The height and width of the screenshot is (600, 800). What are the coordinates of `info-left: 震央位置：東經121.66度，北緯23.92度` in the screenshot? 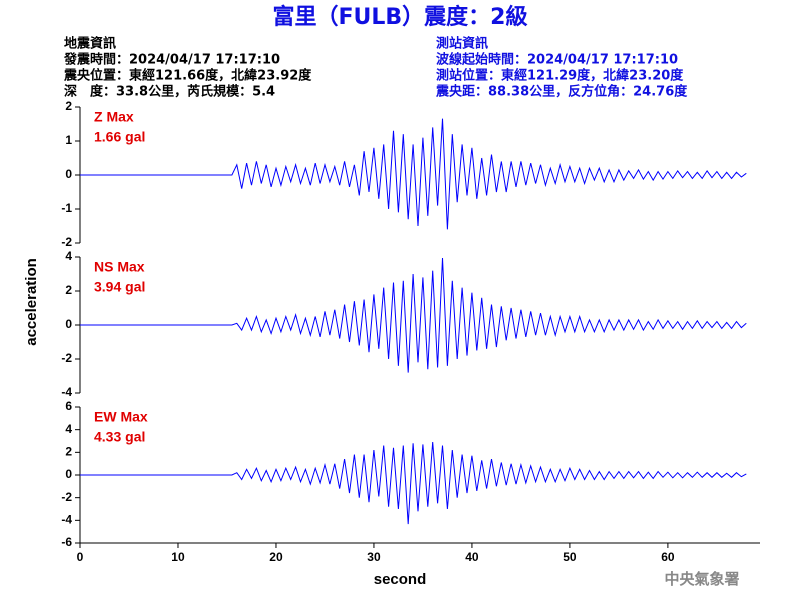 It's located at (187, 76).